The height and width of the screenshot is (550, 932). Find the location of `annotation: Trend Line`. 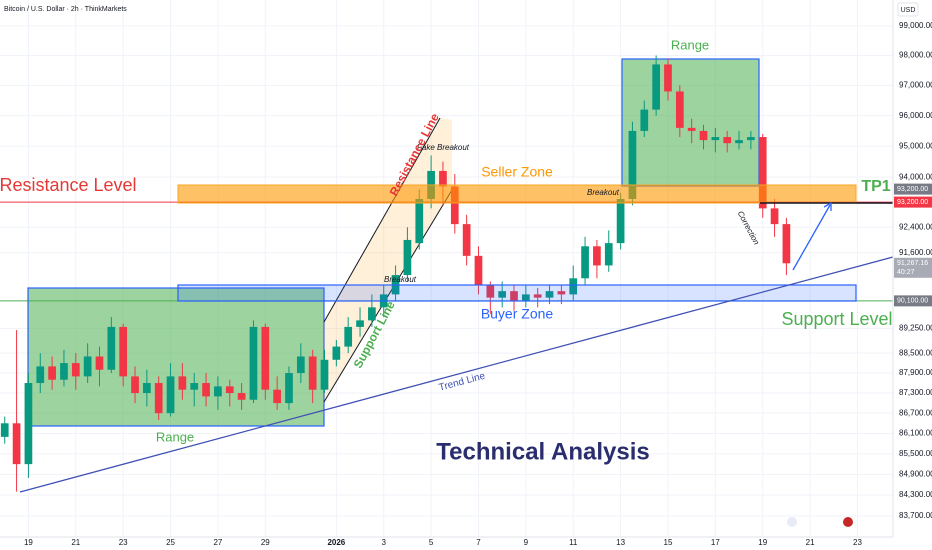

annotation: Trend Line is located at coordinates (462, 382).